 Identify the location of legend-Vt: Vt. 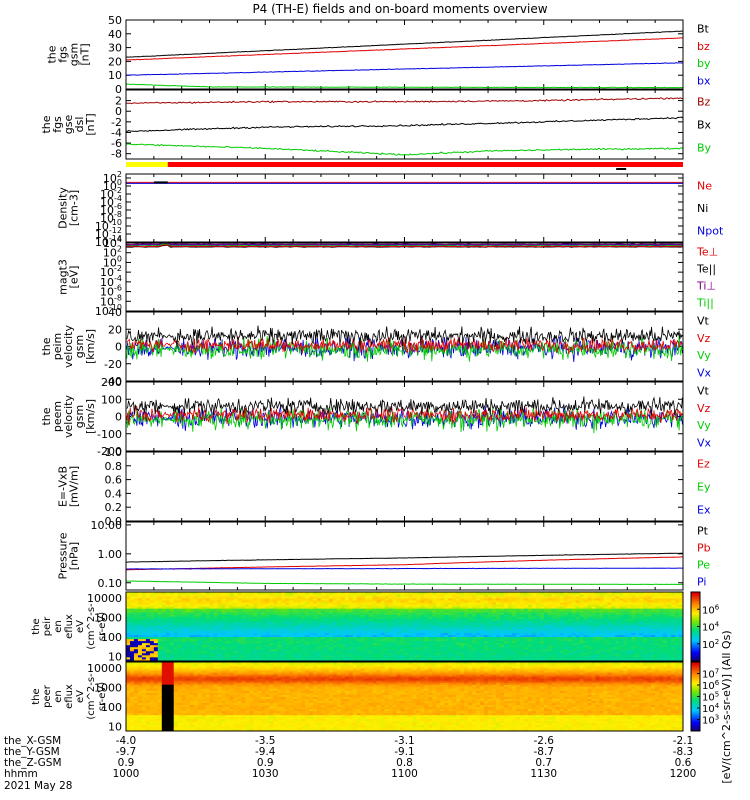
(703, 391).